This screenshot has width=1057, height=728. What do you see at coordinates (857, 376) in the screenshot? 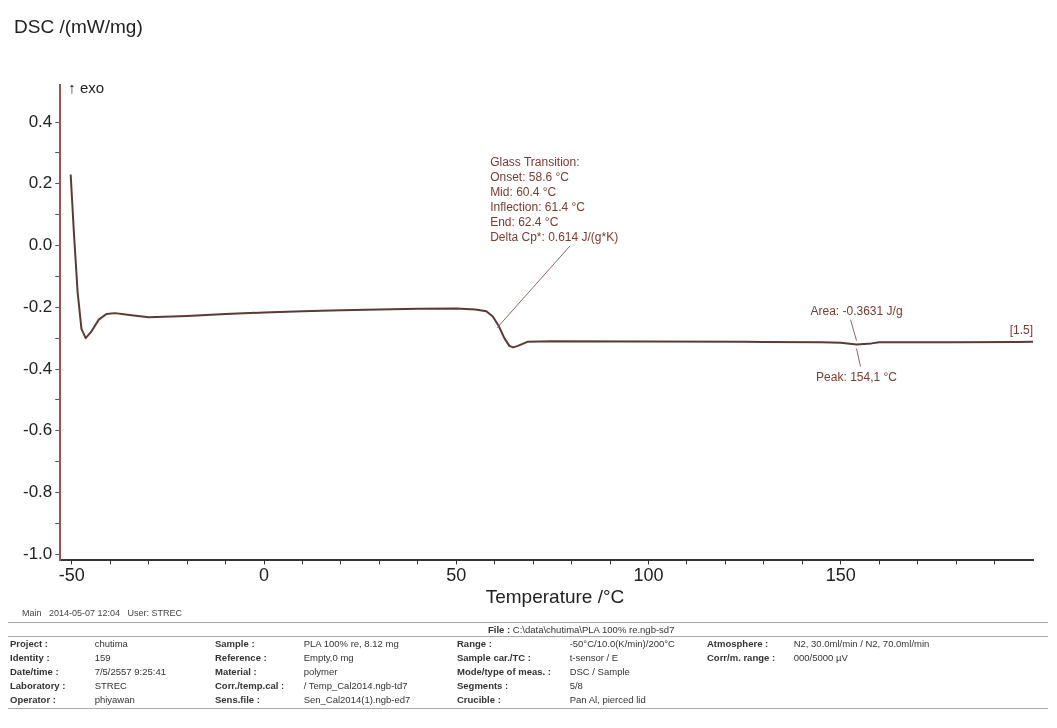
I see `annotation: Peak: 154,1 °C` at bounding box center [857, 376].